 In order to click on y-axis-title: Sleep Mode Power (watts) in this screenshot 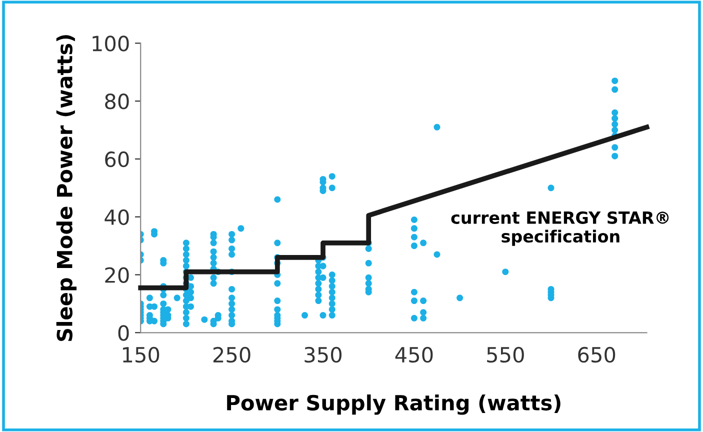, I will do `click(66, 188)`.